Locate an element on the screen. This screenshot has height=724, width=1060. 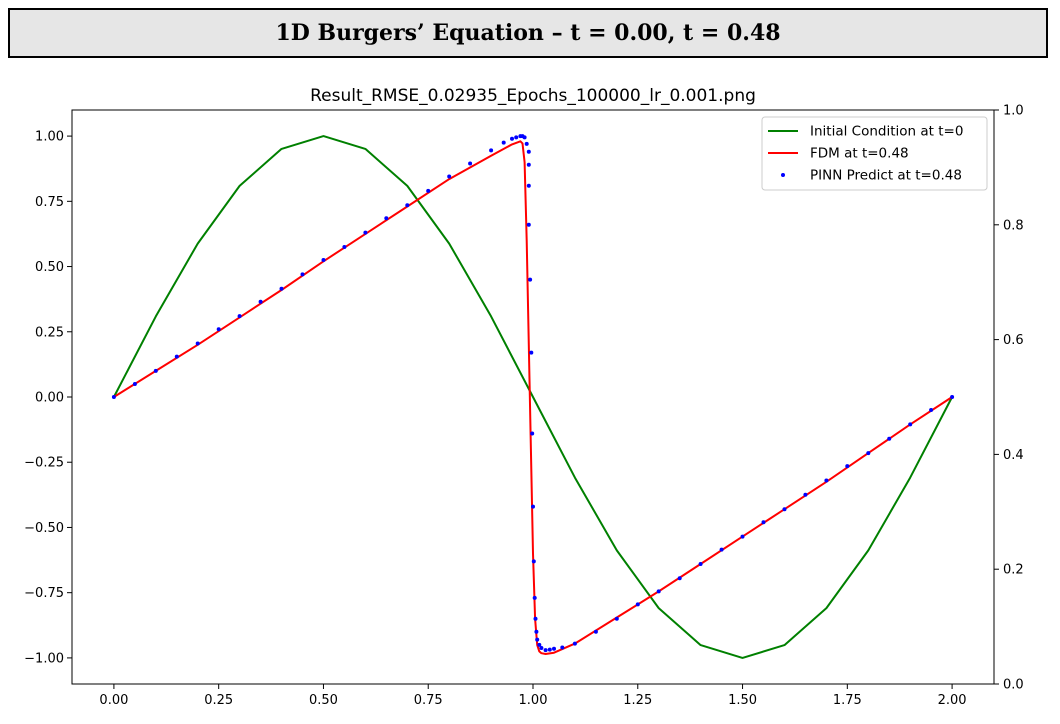
y-tick-label: −0.75 is located at coordinates (44, 593).